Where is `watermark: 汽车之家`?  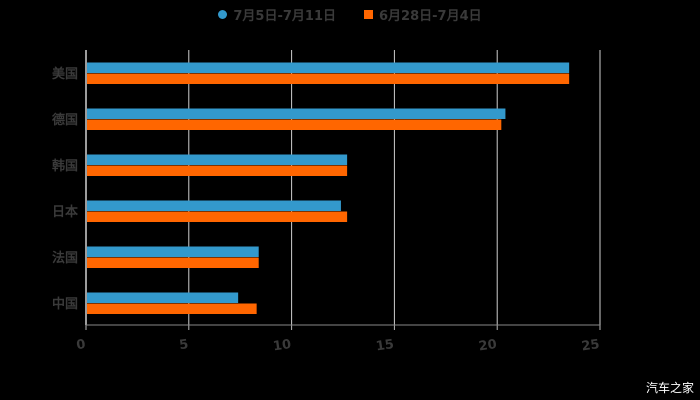
watermark: 汽车之家 is located at coordinates (669, 388).